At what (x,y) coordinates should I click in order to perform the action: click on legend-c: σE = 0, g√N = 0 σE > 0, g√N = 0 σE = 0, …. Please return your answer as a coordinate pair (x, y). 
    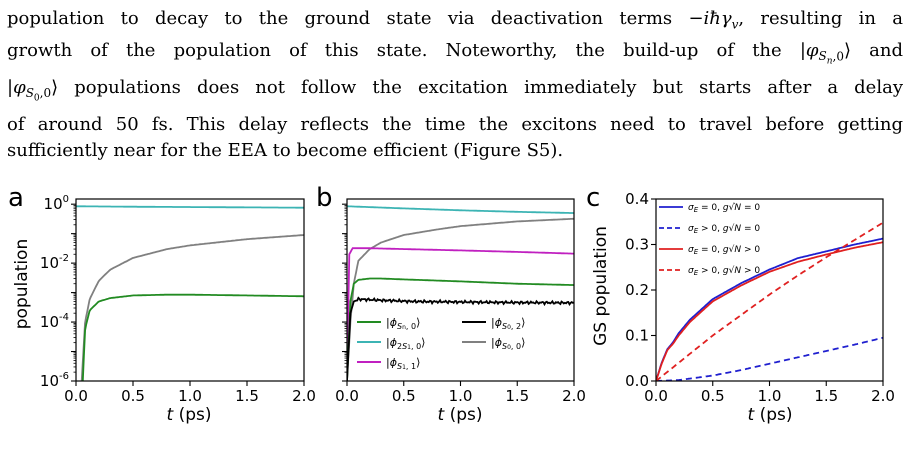
    Looking at the image, I should click on (709, 239).